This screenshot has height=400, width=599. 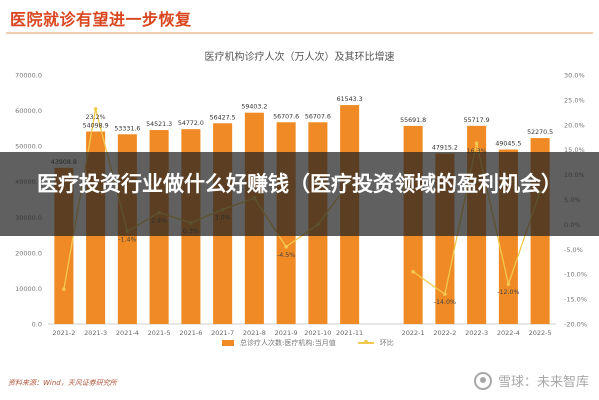 I want to click on bar-value-label: 56427.5, so click(x=223, y=117).